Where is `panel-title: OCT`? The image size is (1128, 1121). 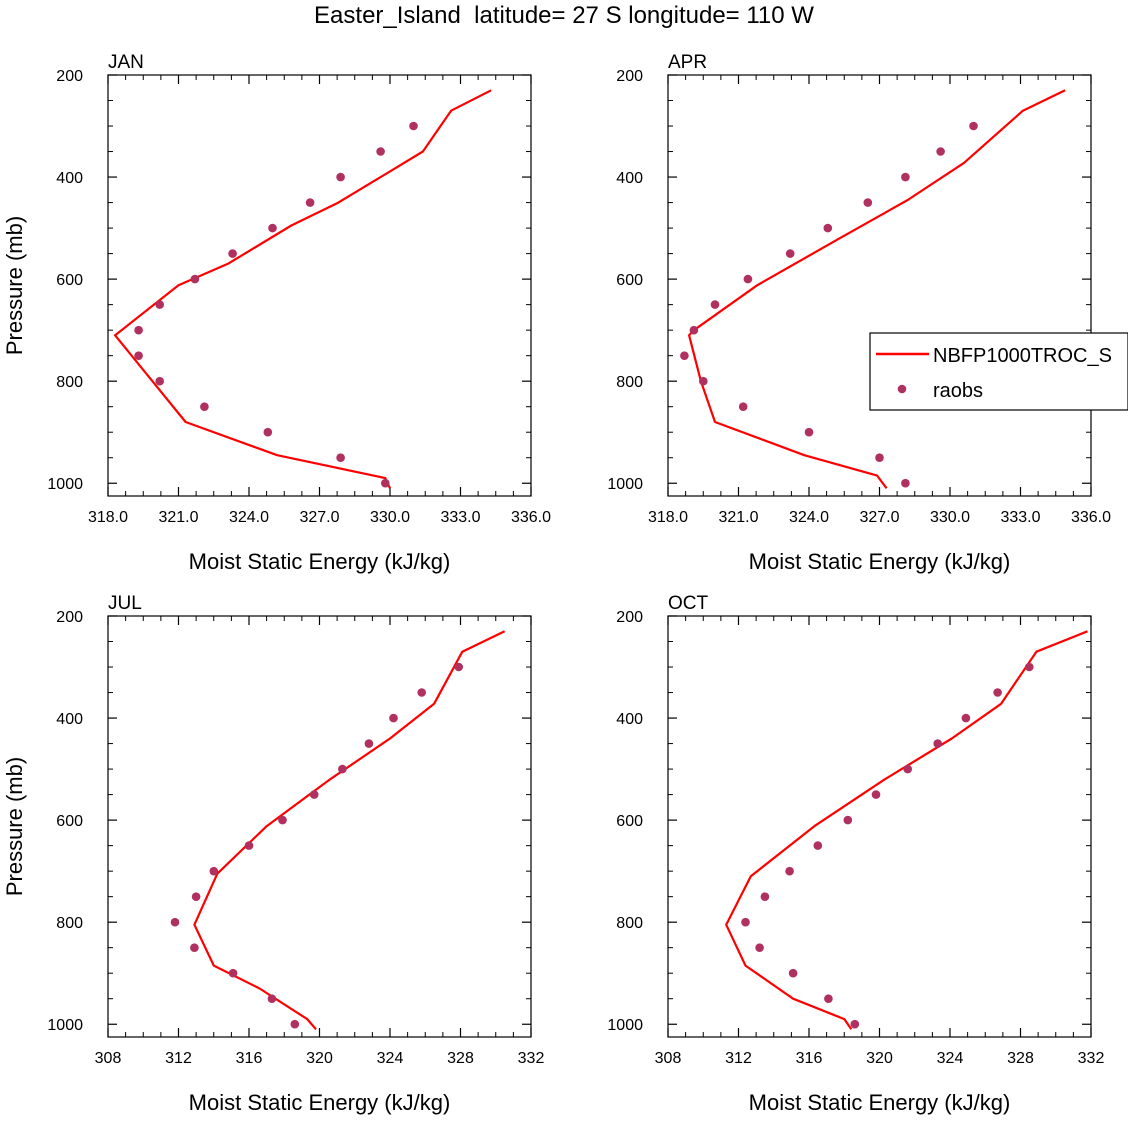 panel-title: OCT is located at coordinates (688, 603).